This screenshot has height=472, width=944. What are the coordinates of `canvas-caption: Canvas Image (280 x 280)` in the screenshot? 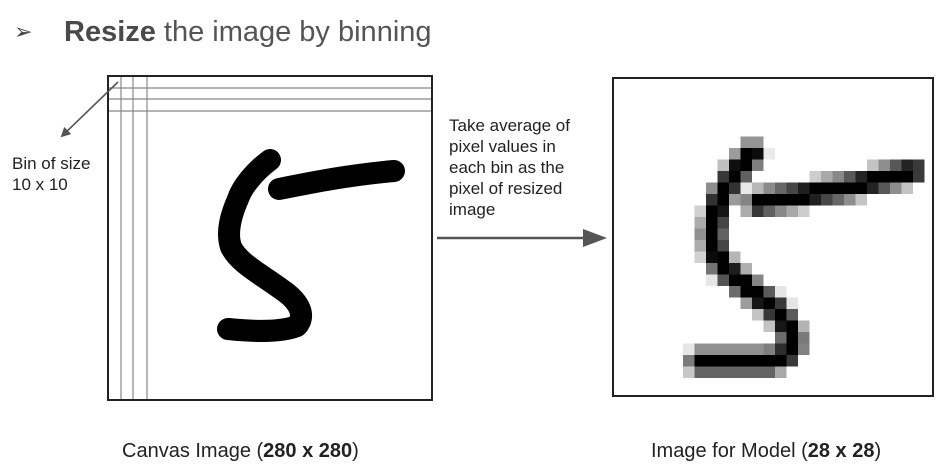 It's located at (240, 451).